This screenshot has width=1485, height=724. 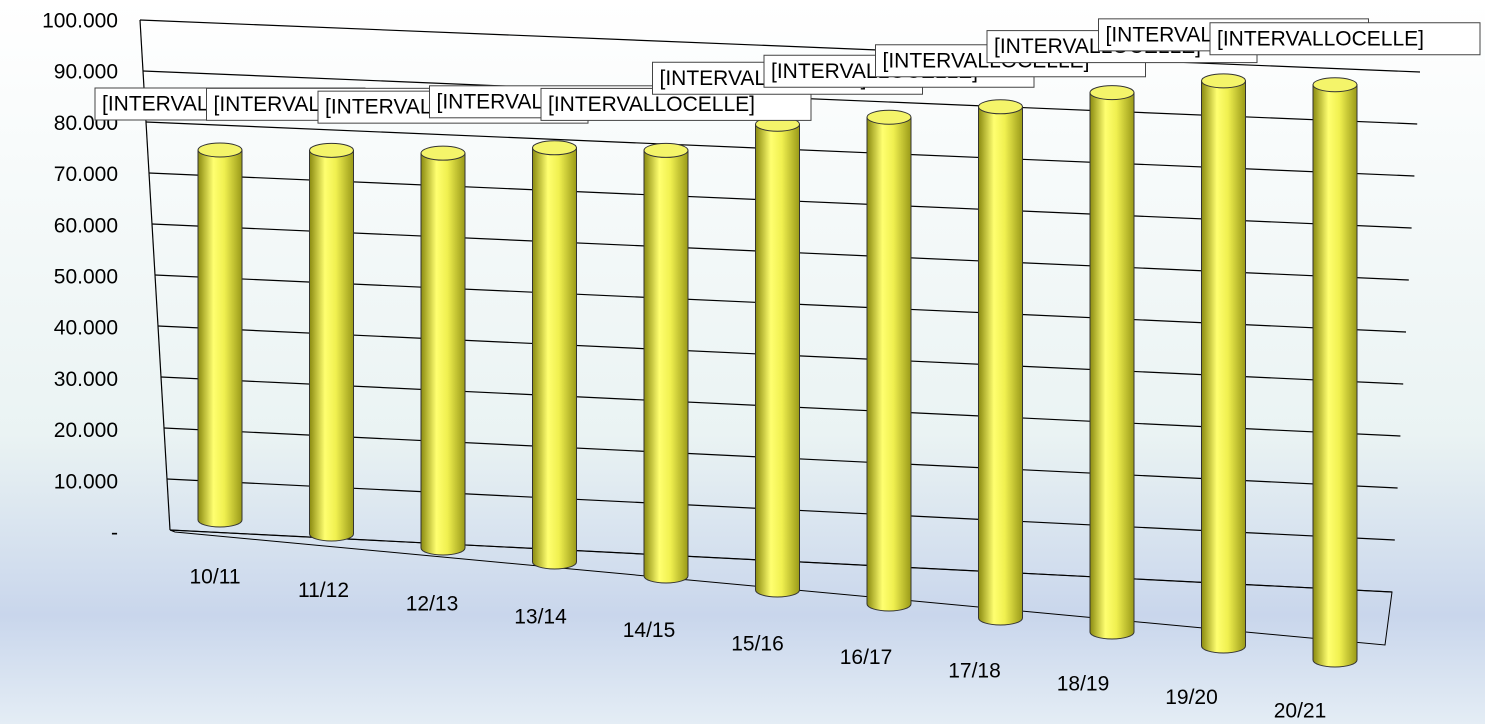 What do you see at coordinates (80, 21) in the screenshot?
I see `y-tick-label: 100.000` at bounding box center [80, 21].